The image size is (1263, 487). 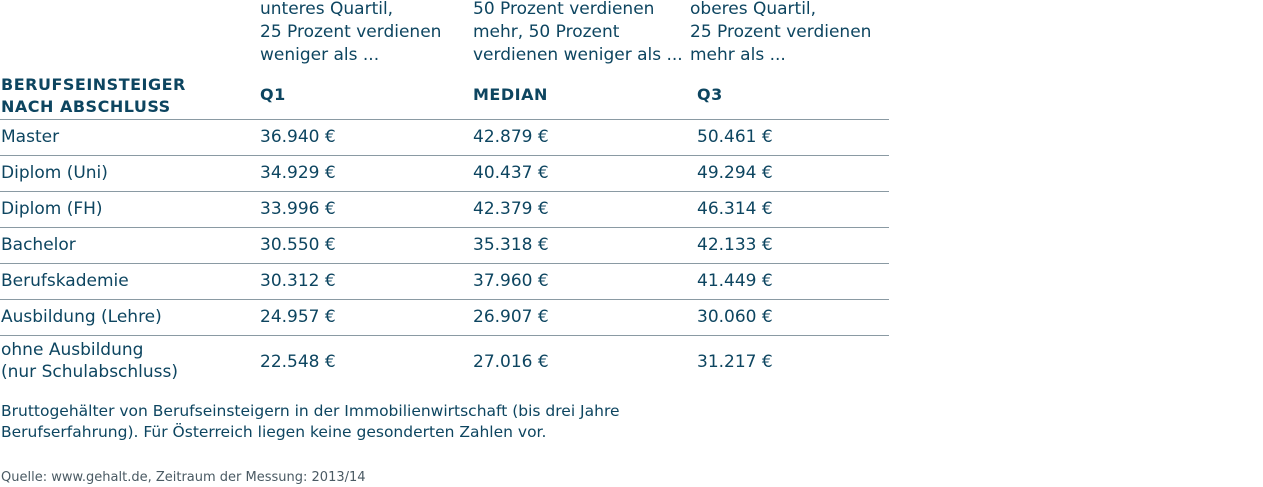 What do you see at coordinates (735, 362) in the screenshot?
I see `q3-value: 31.217 €` at bounding box center [735, 362].